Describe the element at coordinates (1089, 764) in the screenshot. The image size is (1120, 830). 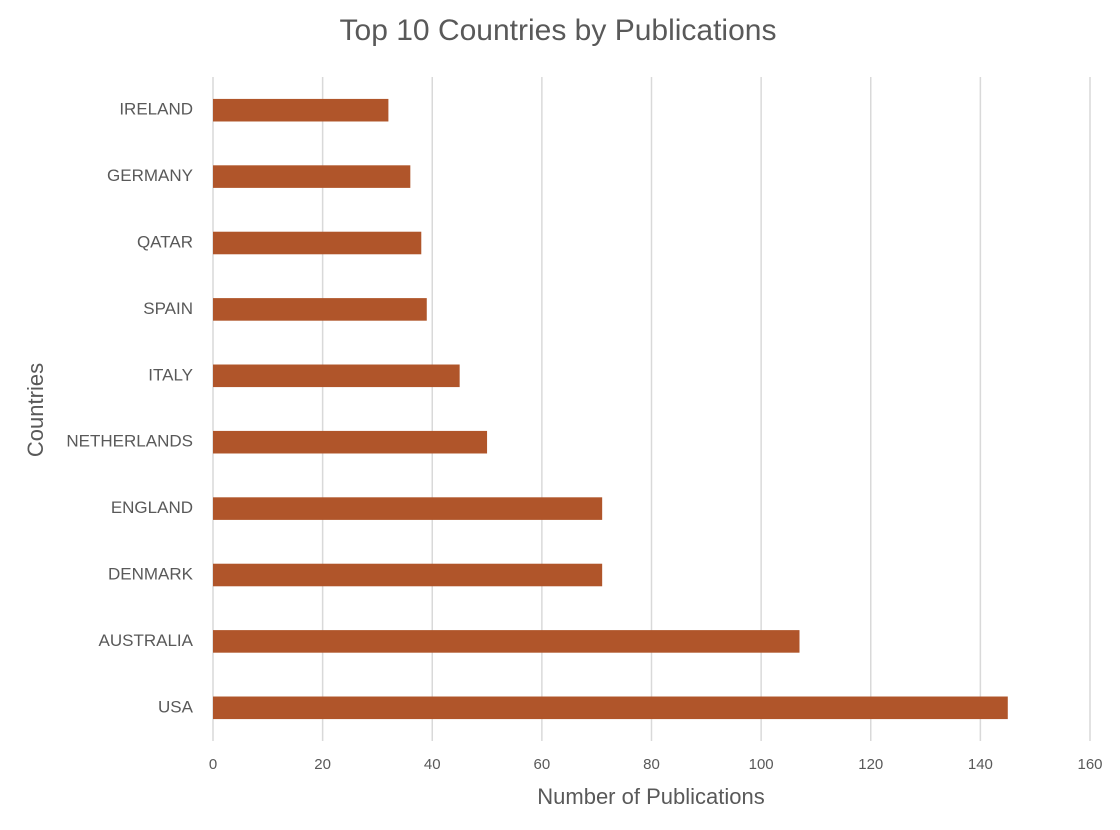
I see `x-tick-label: 160` at that location.